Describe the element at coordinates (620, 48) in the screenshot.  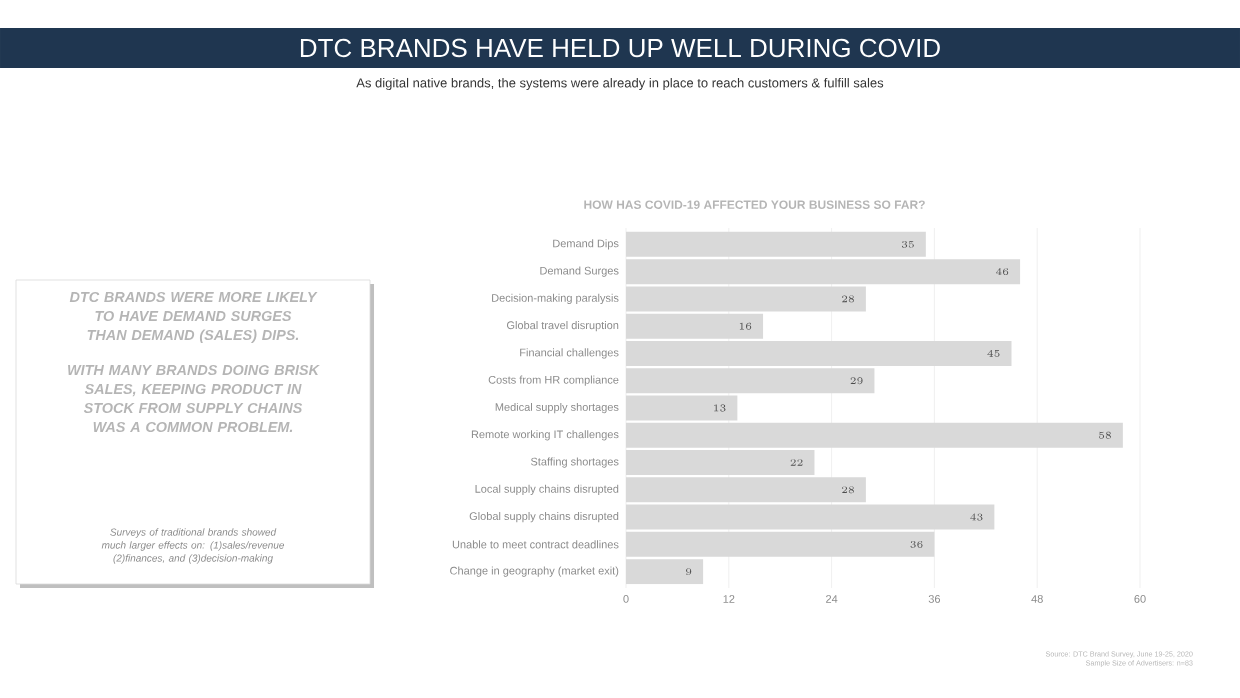
I see `text: DTC BRANDS HAVE HELD UP WELL DURING COVID` at that location.